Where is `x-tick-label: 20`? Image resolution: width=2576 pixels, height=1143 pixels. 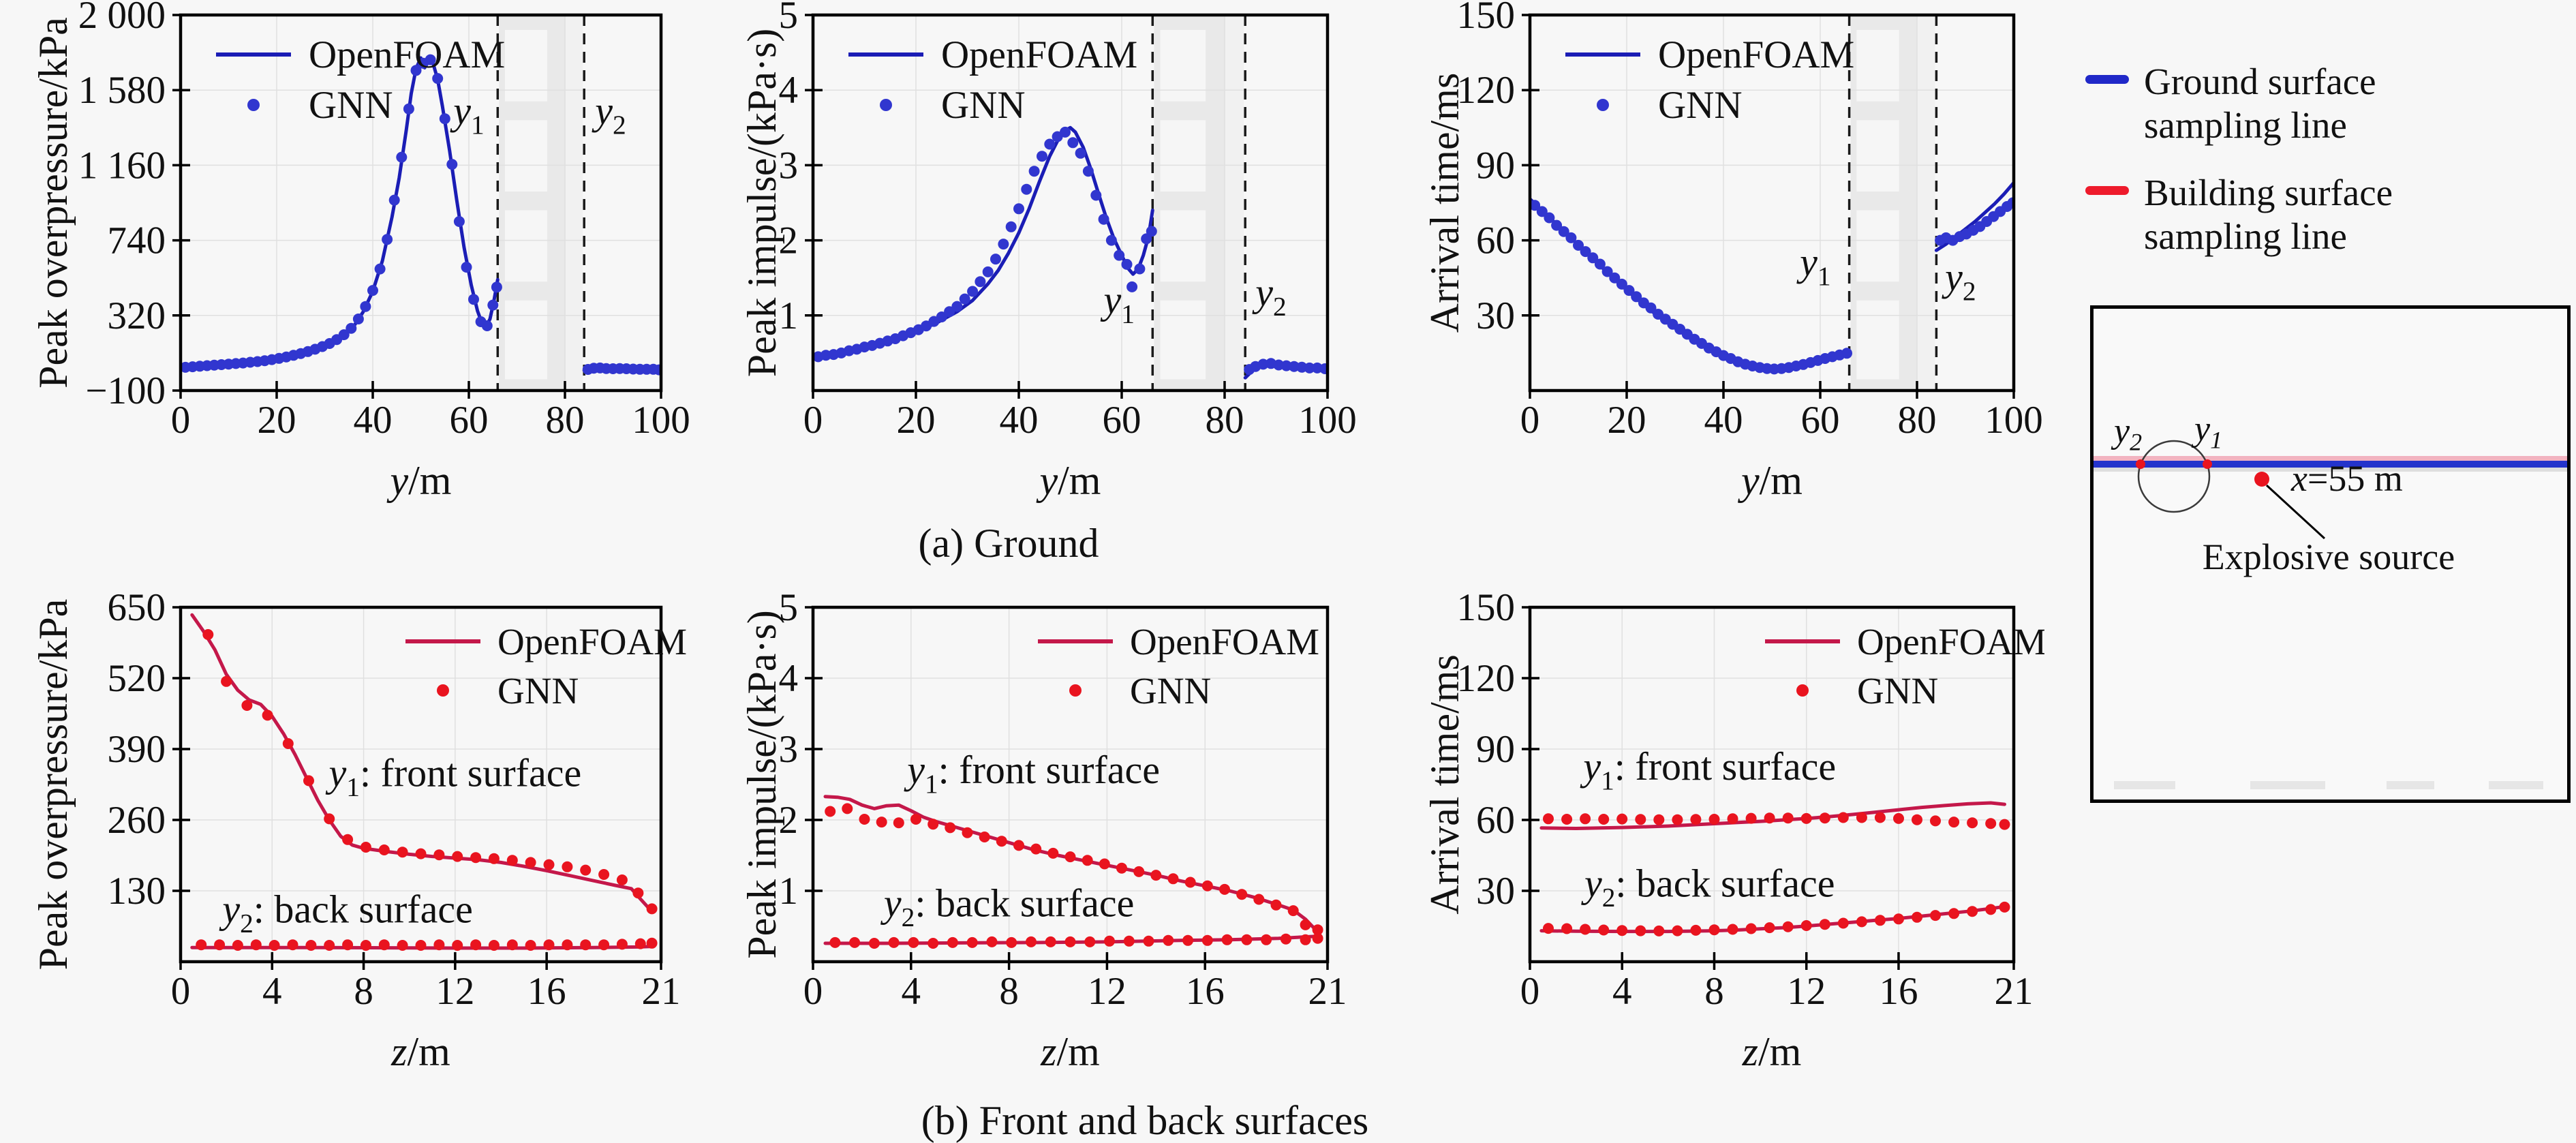 x-tick-label: 20 is located at coordinates (1627, 420).